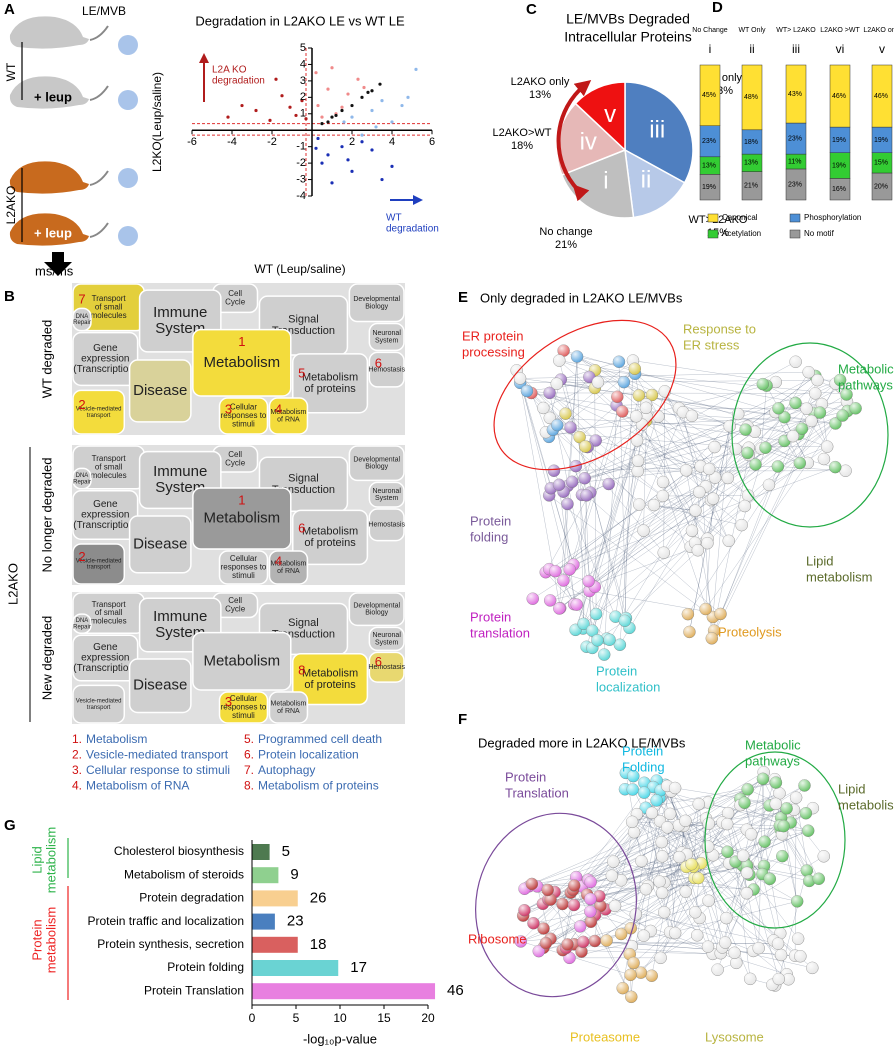 The height and width of the screenshot is (1050, 894). What do you see at coordinates (340, 1038) in the screenshot?
I see `x-axis-label: -log₁₀p-value` at bounding box center [340, 1038].